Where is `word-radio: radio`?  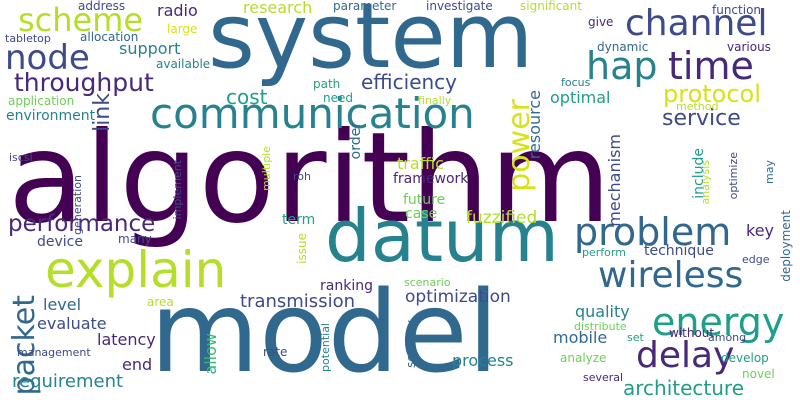
word-radio: radio is located at coordinates (177, 10).